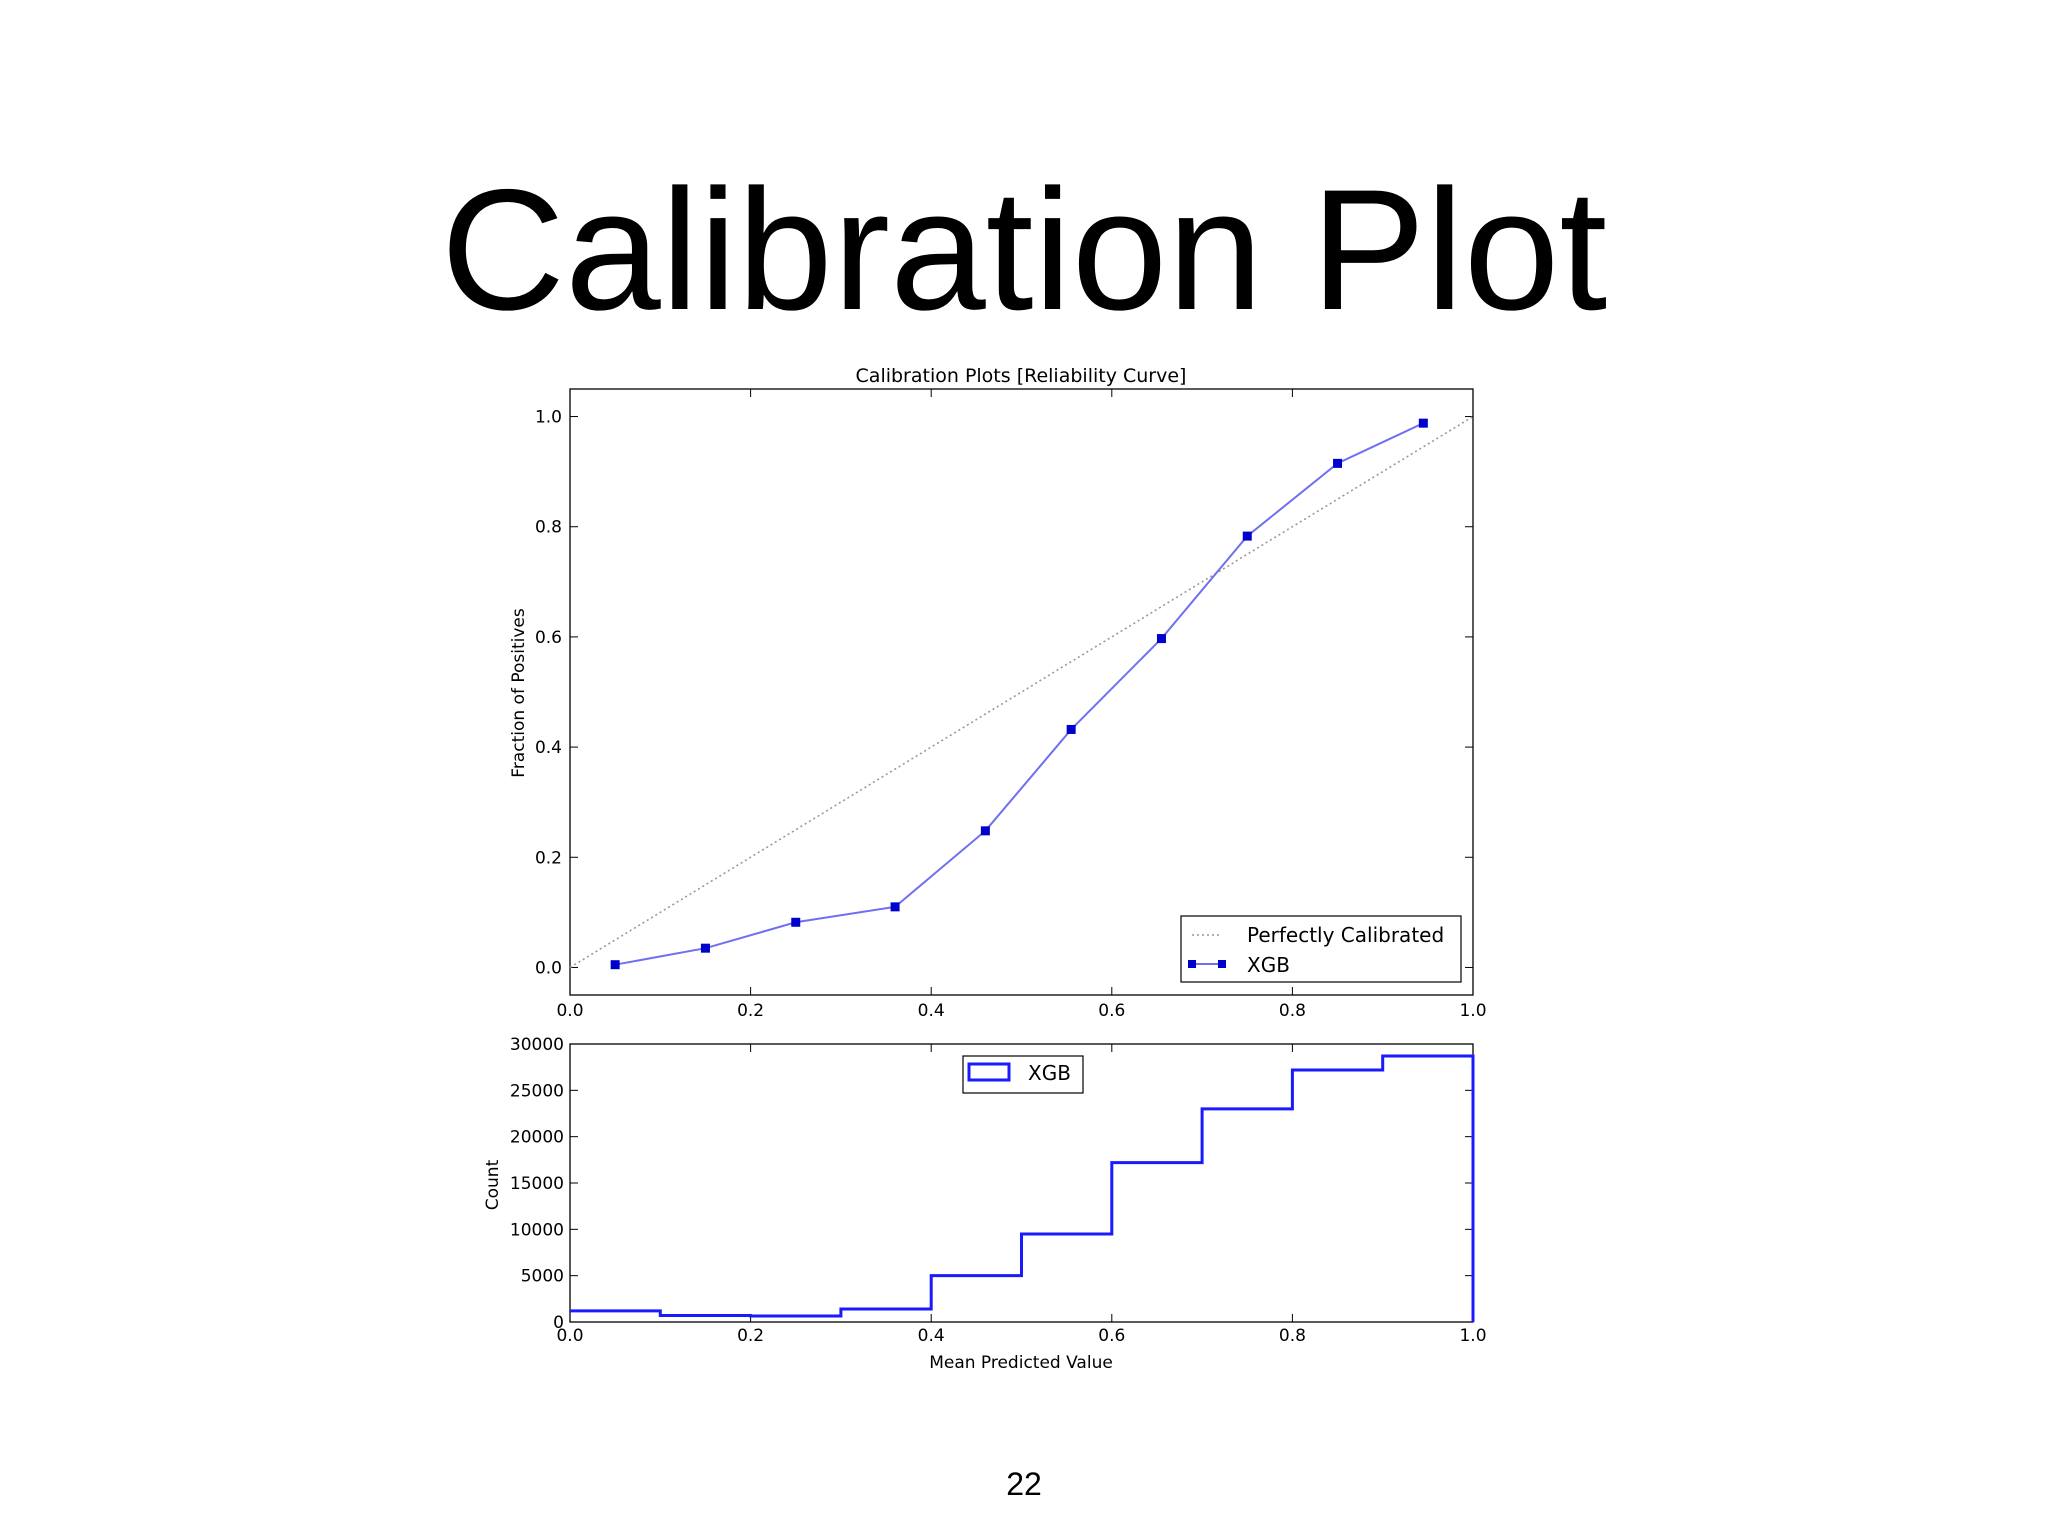 Image resolution: width=2048 pixels, height=1536 pixels. What do you see at coordinates (548, 528) in the screenshot?
I see `reliability-y-tick-label: 0.8` at bounding box center [548, 528].